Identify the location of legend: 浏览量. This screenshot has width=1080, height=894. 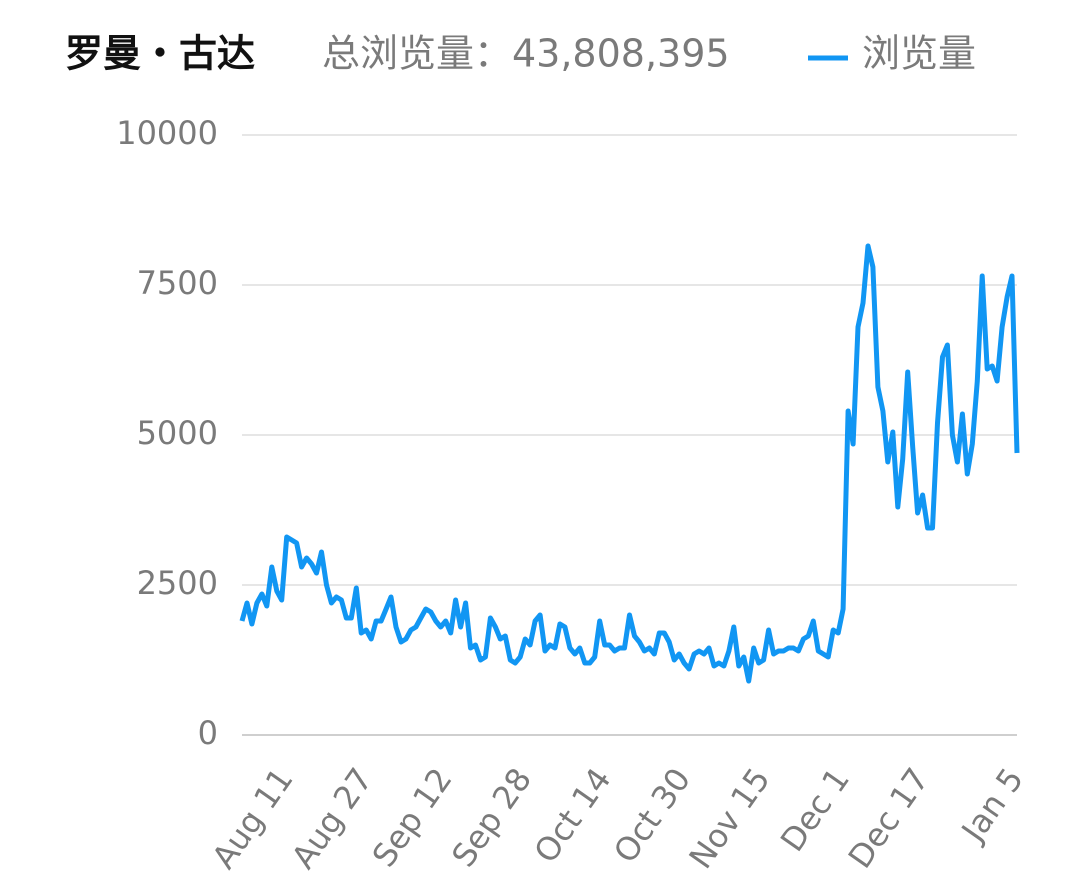
(892, 54).